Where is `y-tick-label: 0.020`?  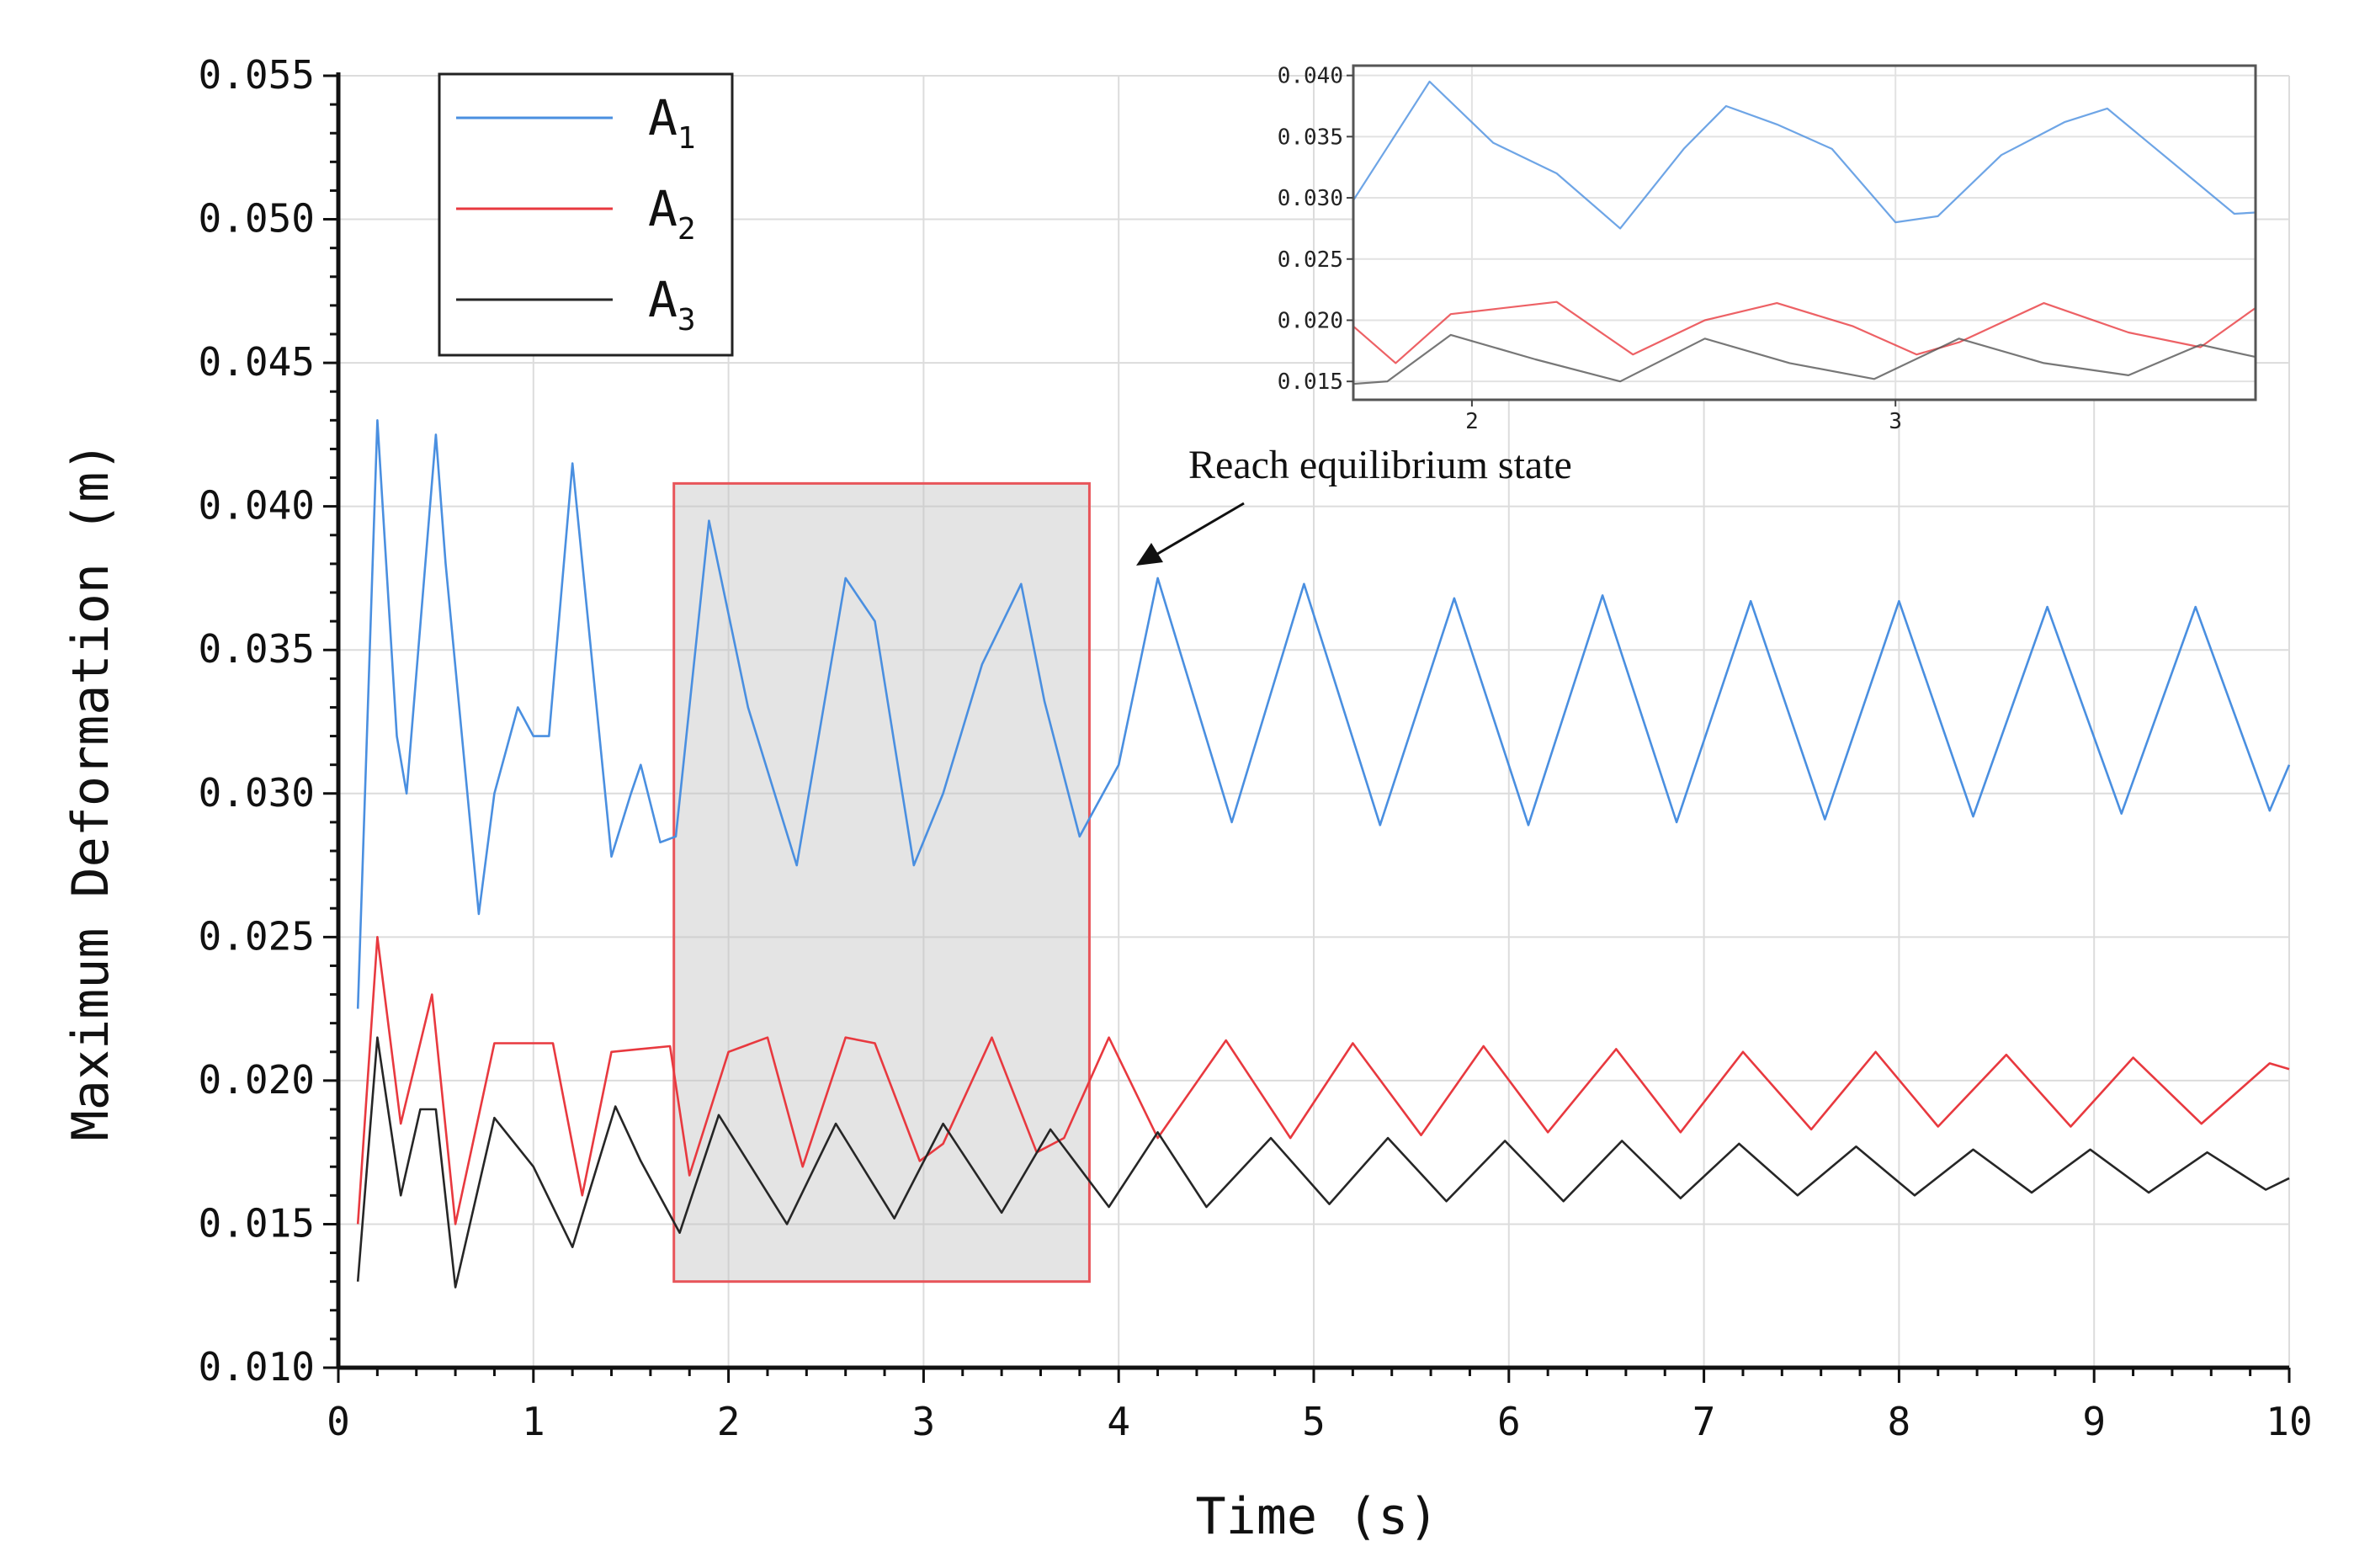 y-tick-label: 0.020 is located at coordinates (257, 1080).